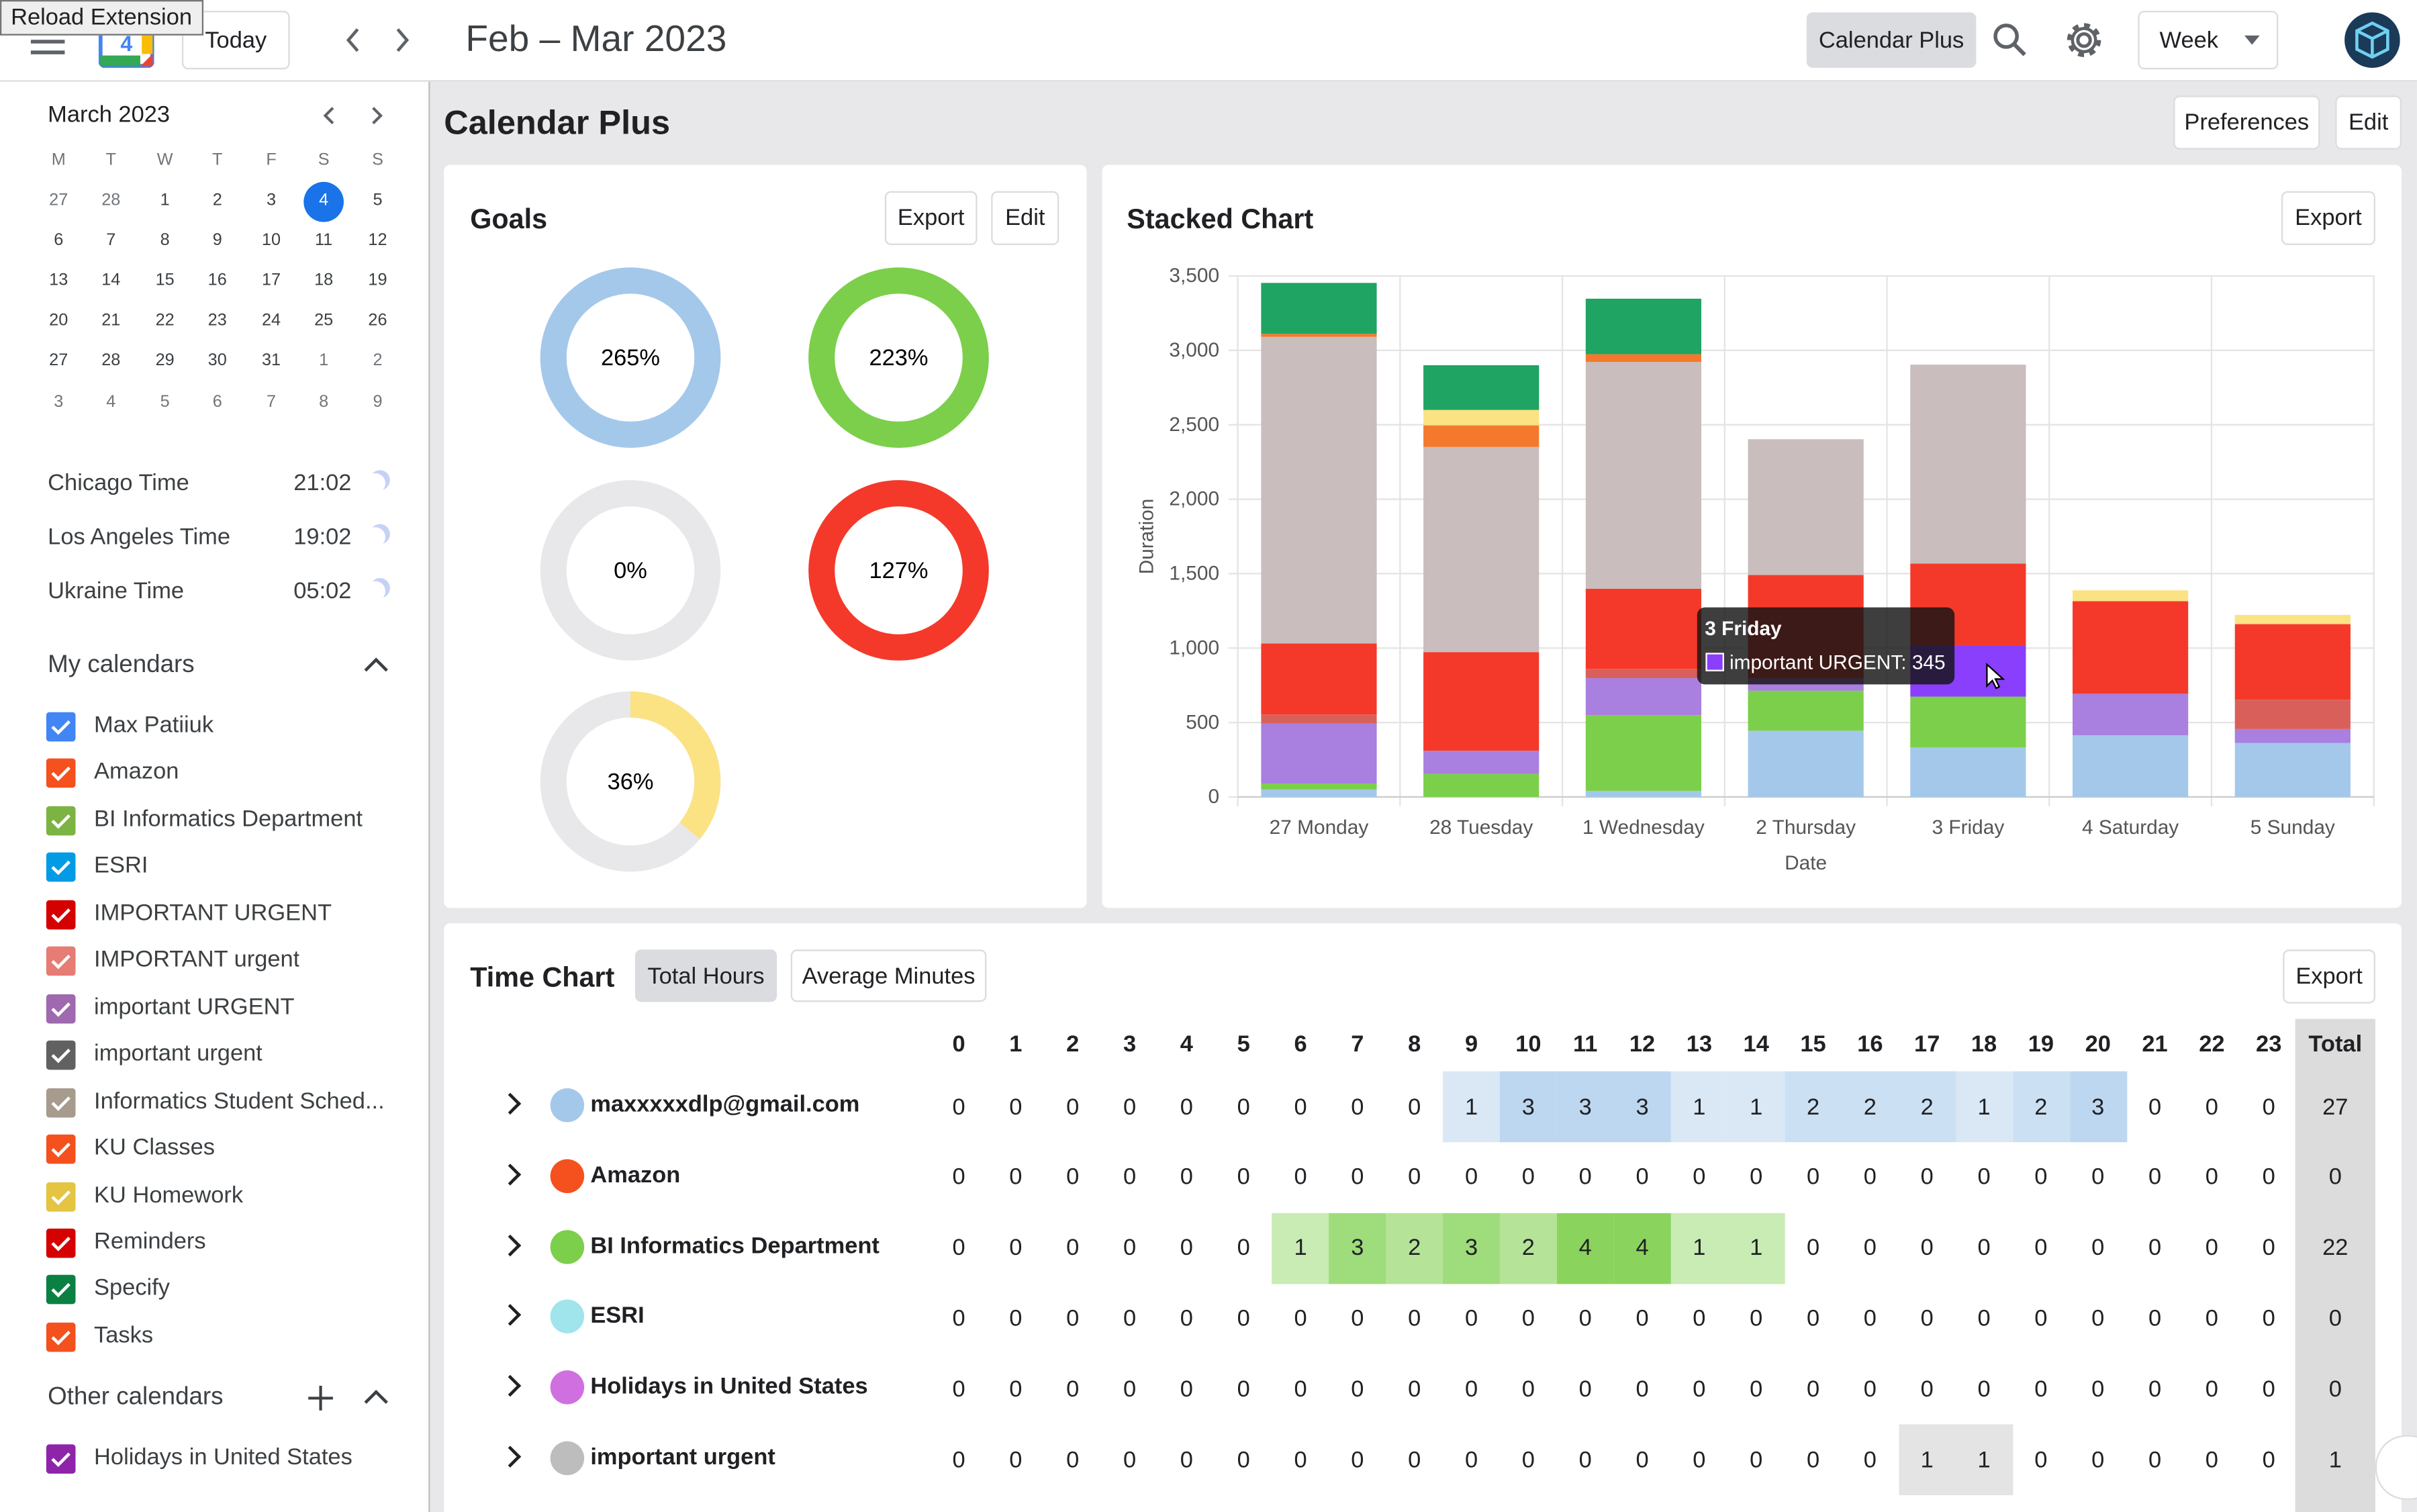 This screenshot has width=2417, height=1512. I want to click on tab-average-minutes: Average Minutes, so click(888, 975).